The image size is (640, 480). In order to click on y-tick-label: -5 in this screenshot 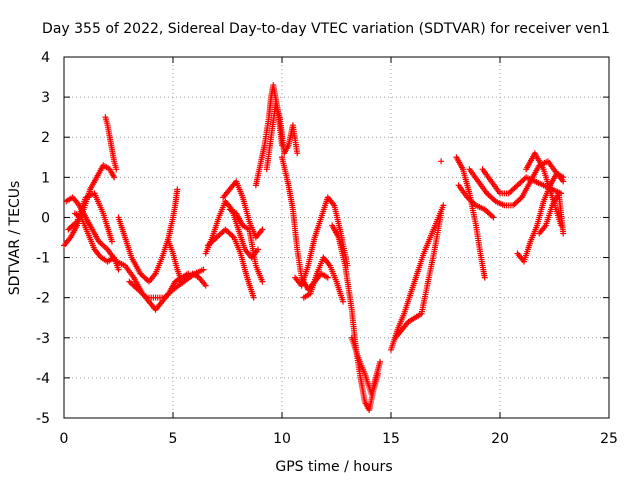, I will do `click(43, 419)`.